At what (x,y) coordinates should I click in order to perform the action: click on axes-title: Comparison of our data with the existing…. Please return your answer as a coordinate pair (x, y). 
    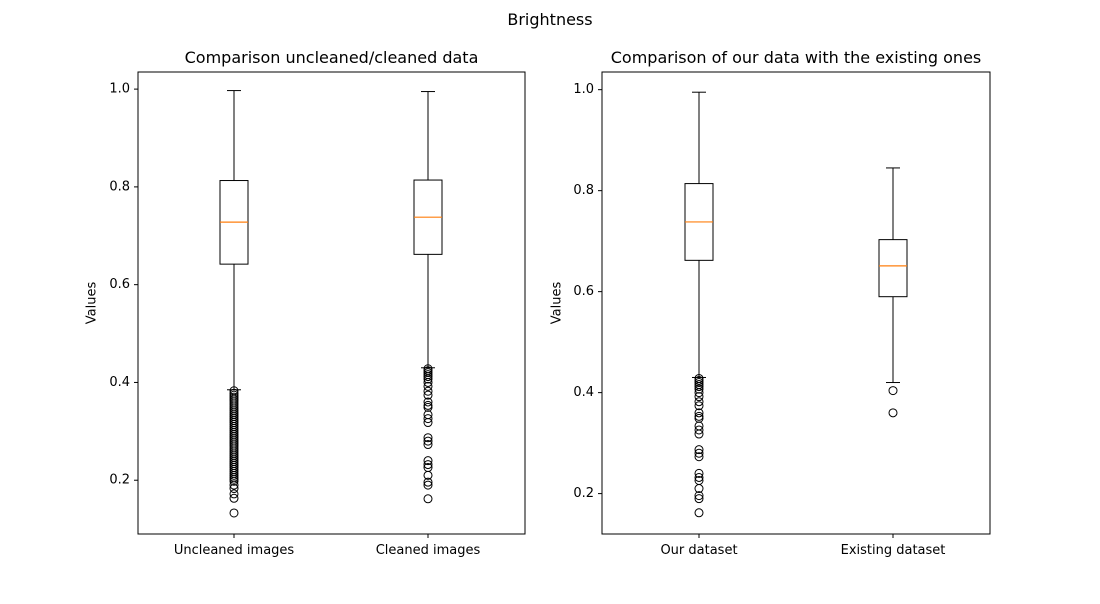
    Looking at the image, I should click on (796, 57).